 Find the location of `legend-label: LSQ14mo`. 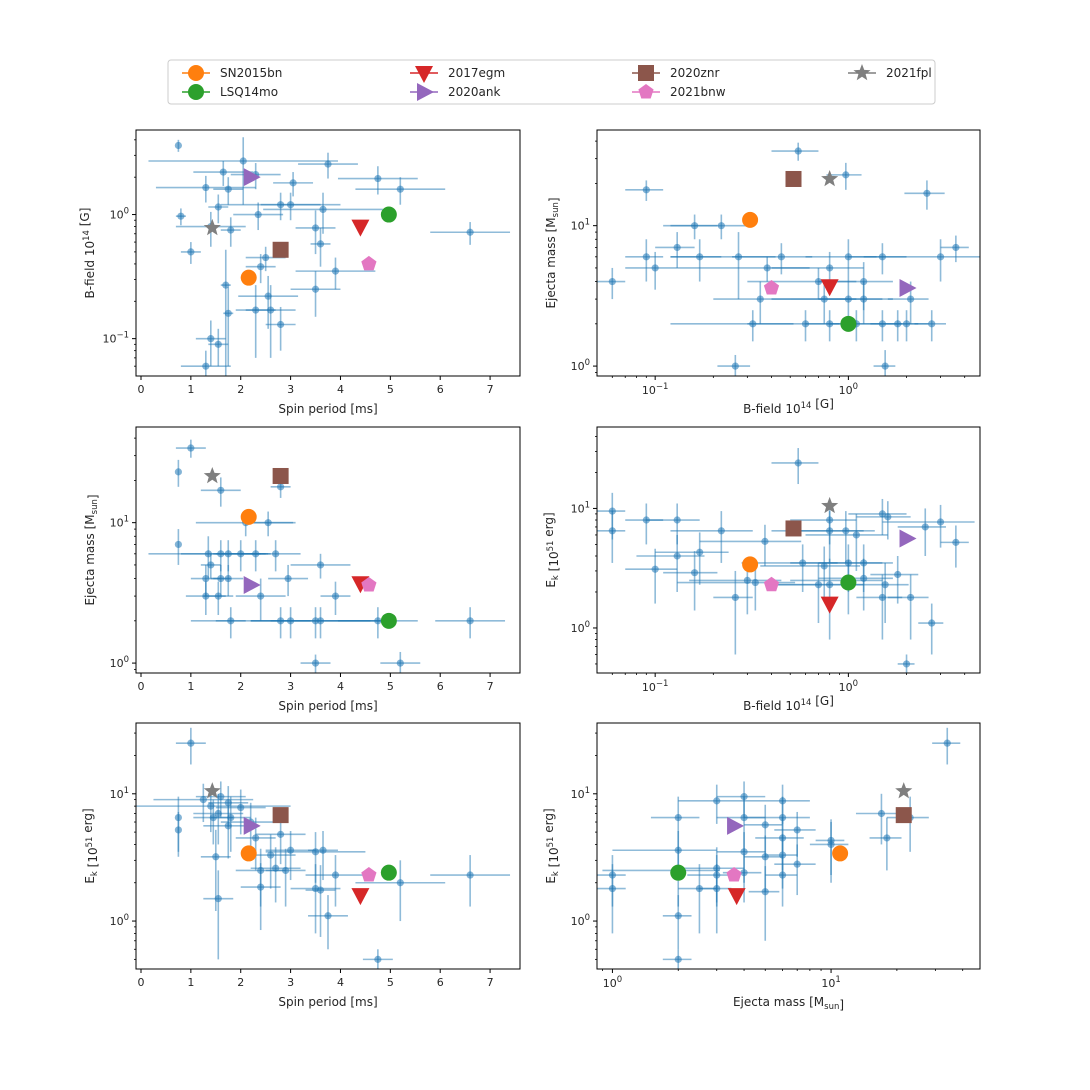

legend-label: LSQ14mo is located at coordinates (249, 92).